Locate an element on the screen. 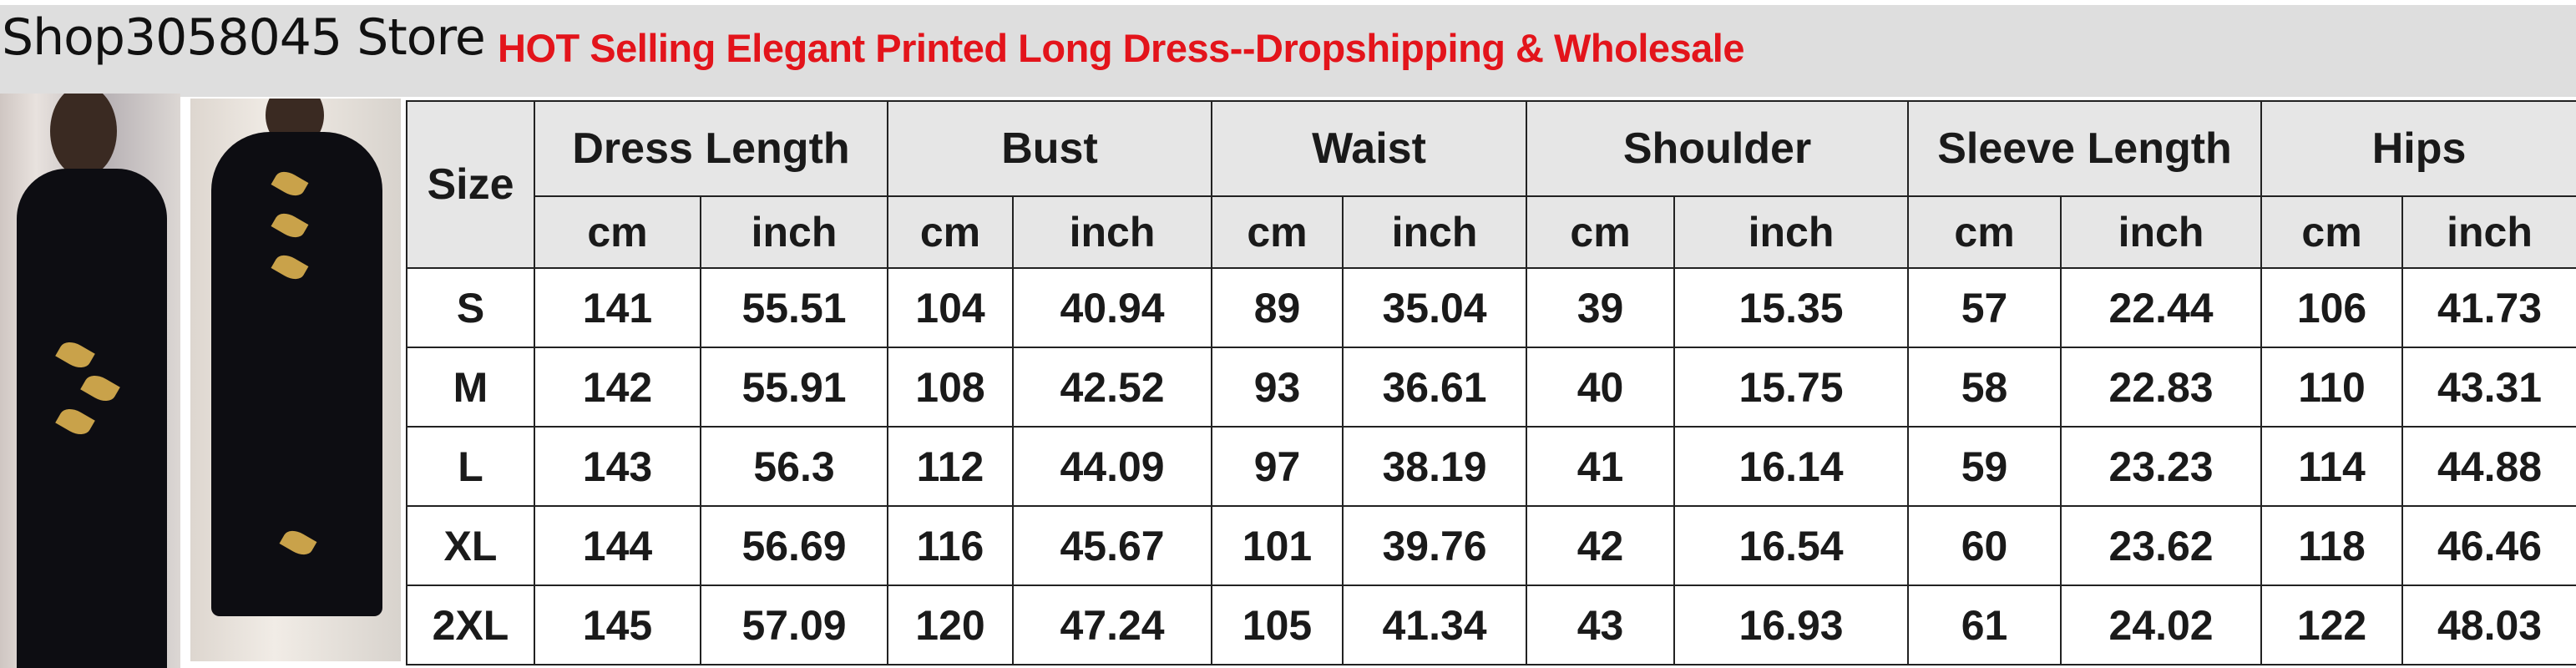 The image size is (2576, 668). value-cell: 15.75 is located at coordinates (1791, 387).